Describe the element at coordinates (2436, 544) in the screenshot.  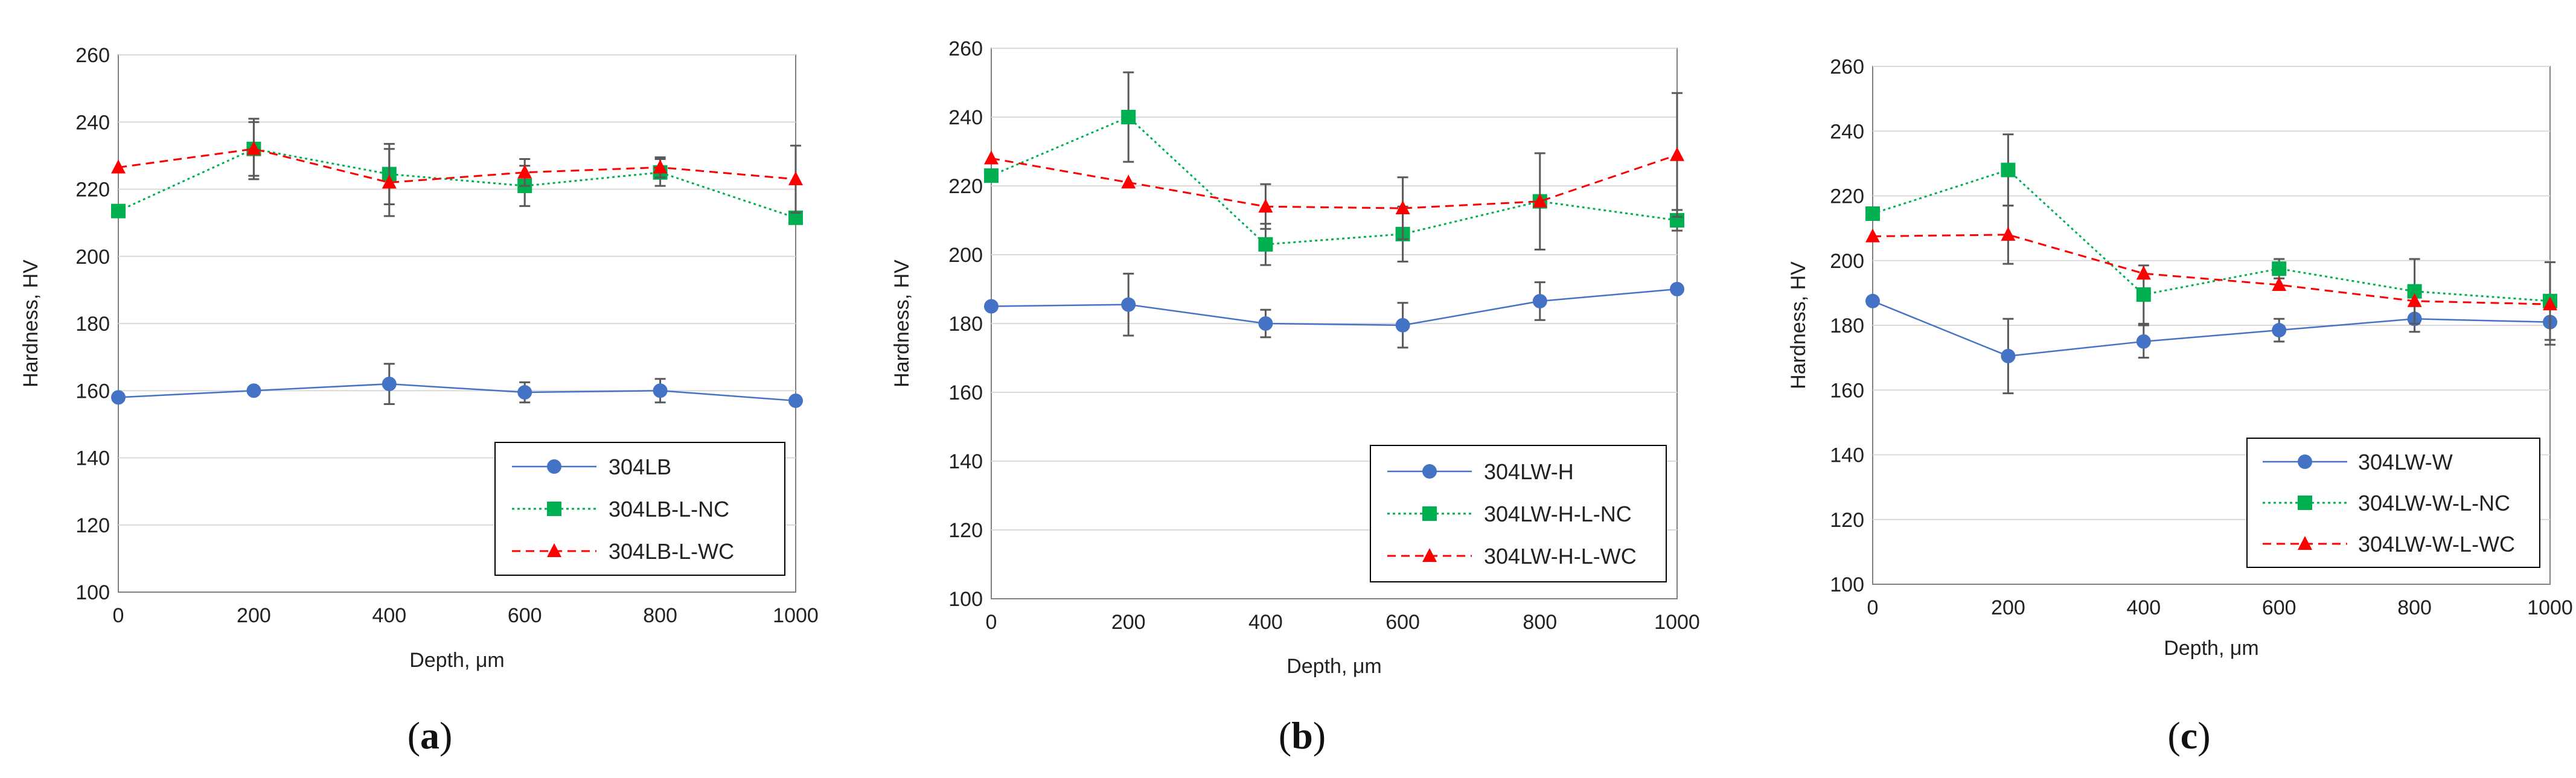
I see `panel-c-legend-label-3: 304LW-W-L-WC` at that location.